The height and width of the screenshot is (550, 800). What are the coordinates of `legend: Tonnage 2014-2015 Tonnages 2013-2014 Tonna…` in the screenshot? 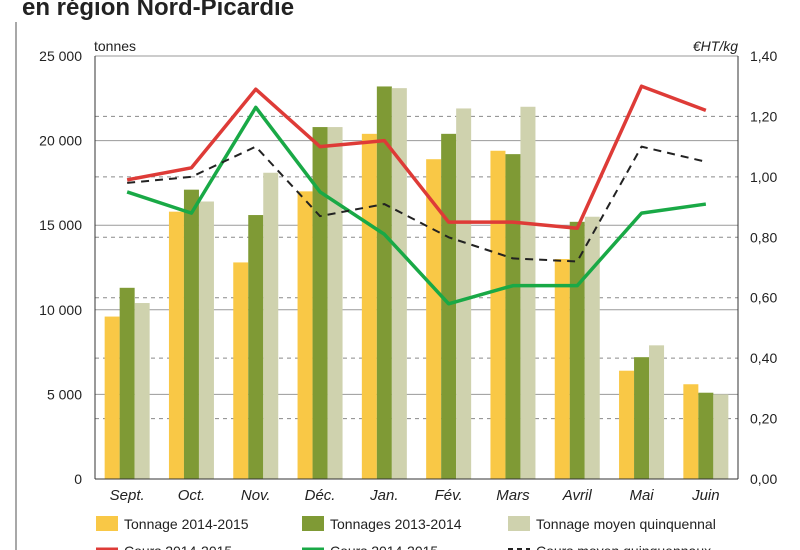 It's located at (406, 533).